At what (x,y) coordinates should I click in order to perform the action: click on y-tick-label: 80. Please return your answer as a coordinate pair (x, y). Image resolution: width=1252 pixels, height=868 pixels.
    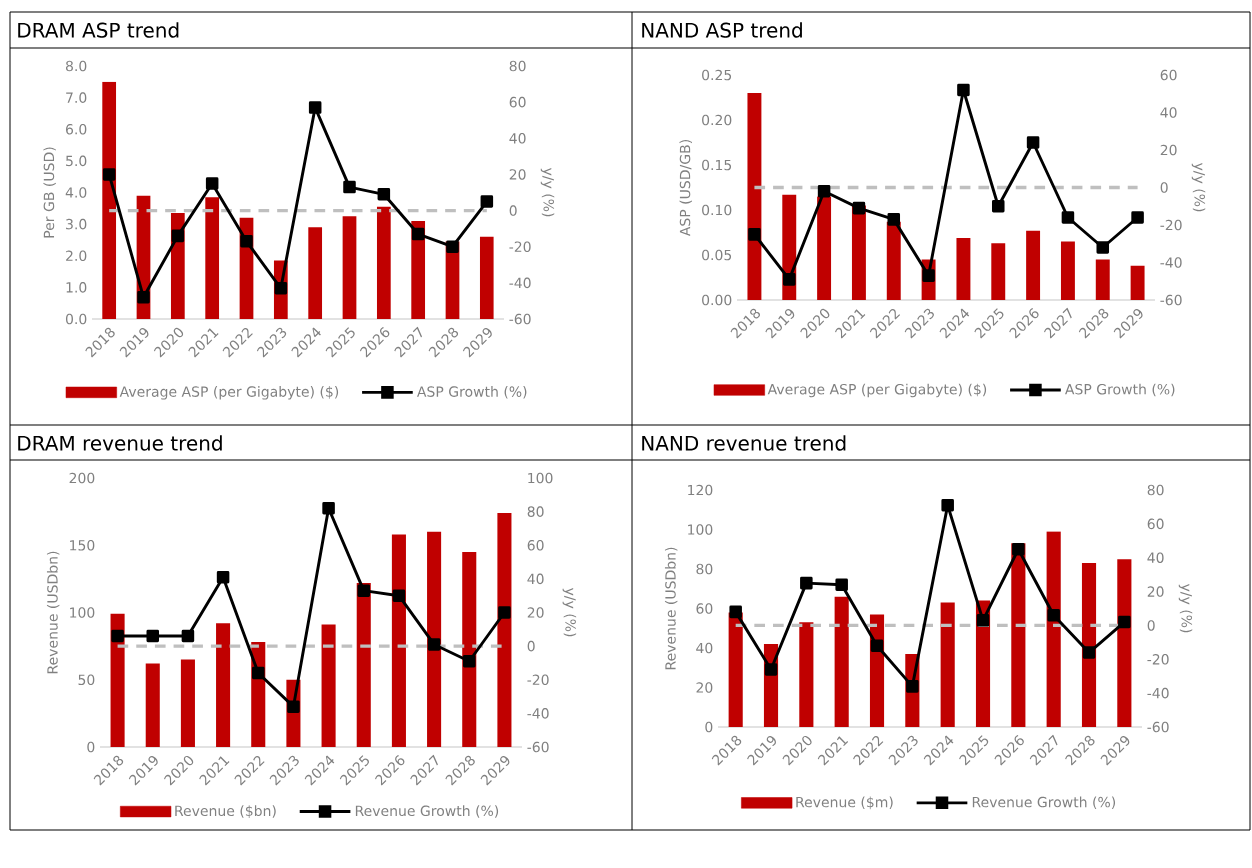
    Looking at the image, I should click on (704, 569).